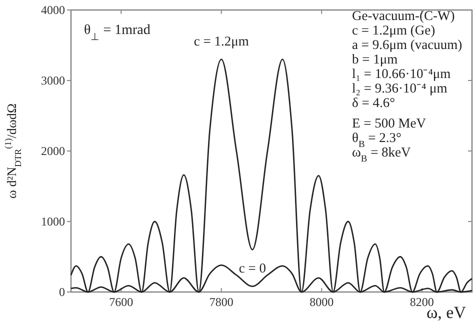 This screenshot has width=474, height=326. Describe the element at coordinates (322, 302) in the screenshot. I see `x-tick-label: 8000` at that location.